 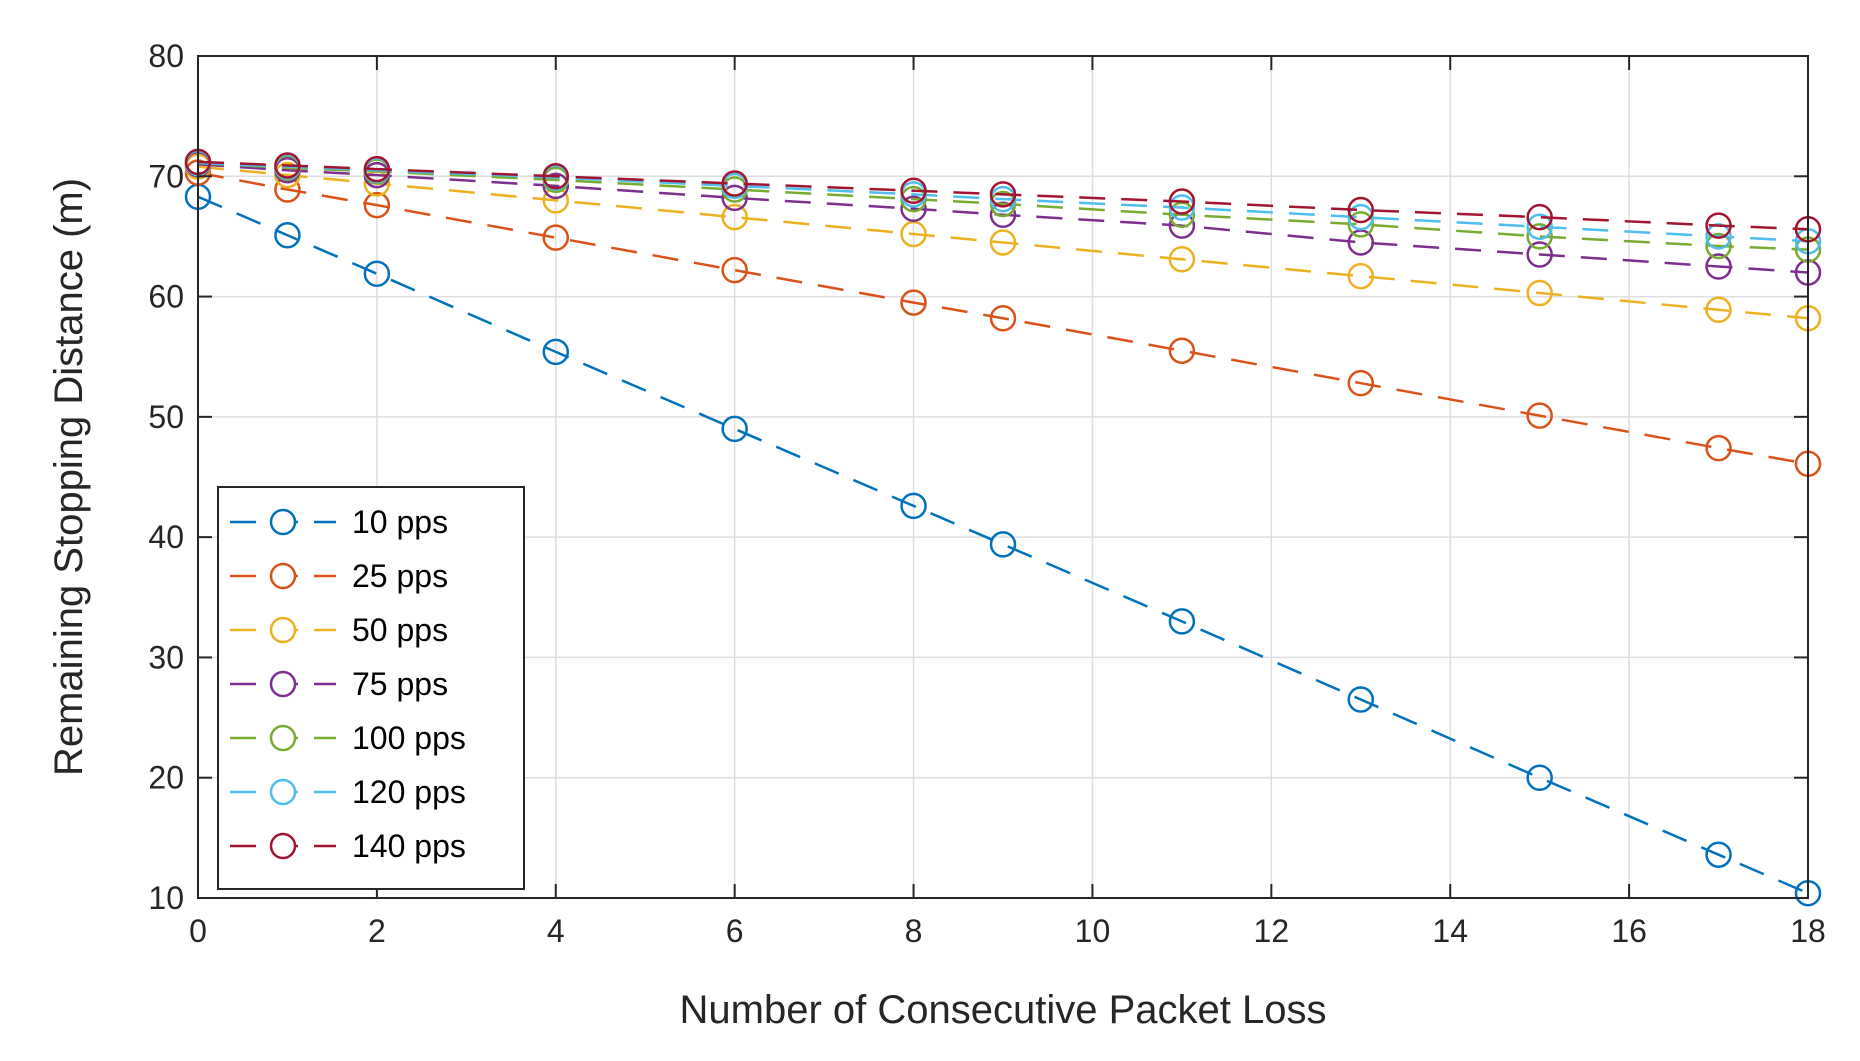 What do you see at coordinates (409, 738) in the screenshot?
I see `legend-label: 100 pps` at bounding box center [409, 738].